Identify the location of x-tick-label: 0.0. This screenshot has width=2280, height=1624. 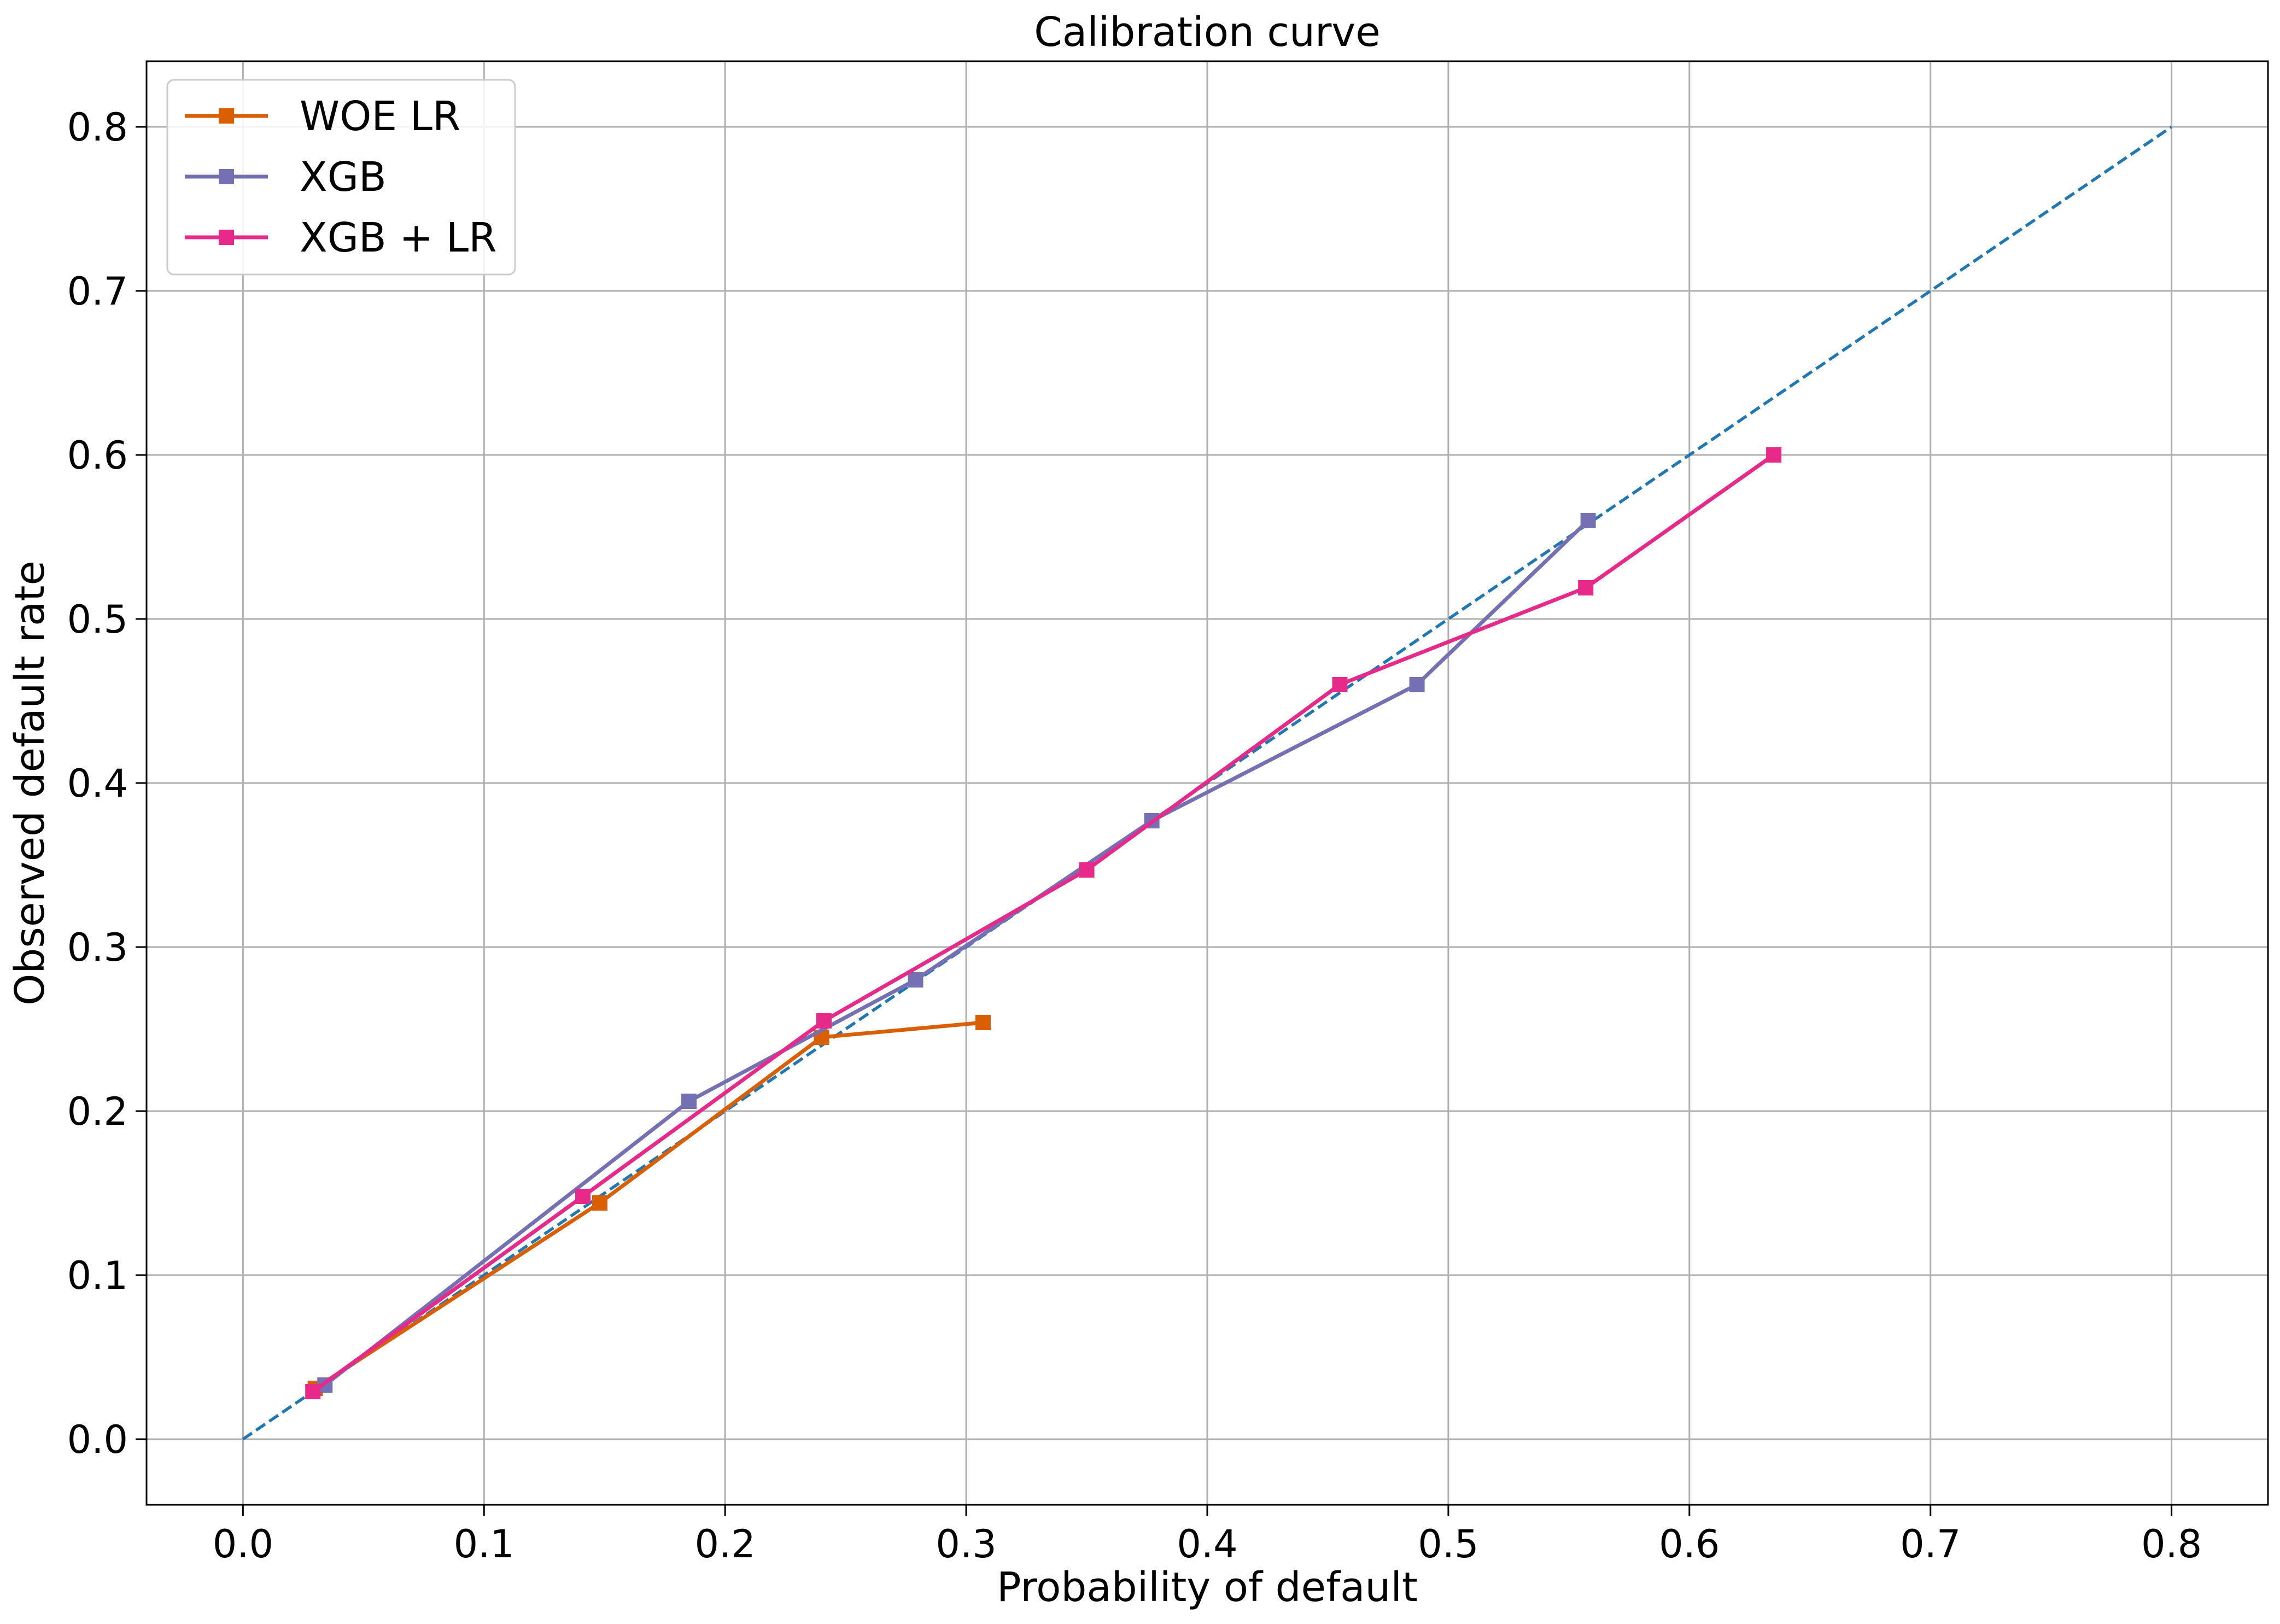
(243, 1544).